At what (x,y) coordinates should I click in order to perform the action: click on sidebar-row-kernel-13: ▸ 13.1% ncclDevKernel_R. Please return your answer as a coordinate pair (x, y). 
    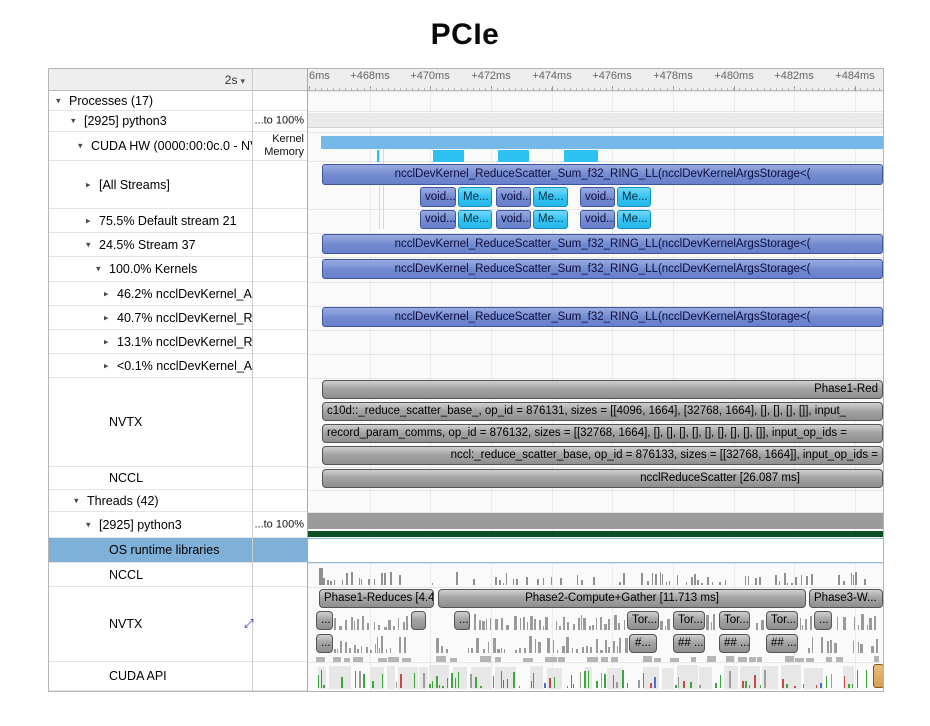
    Looking at the image, I should click on (178, 342).